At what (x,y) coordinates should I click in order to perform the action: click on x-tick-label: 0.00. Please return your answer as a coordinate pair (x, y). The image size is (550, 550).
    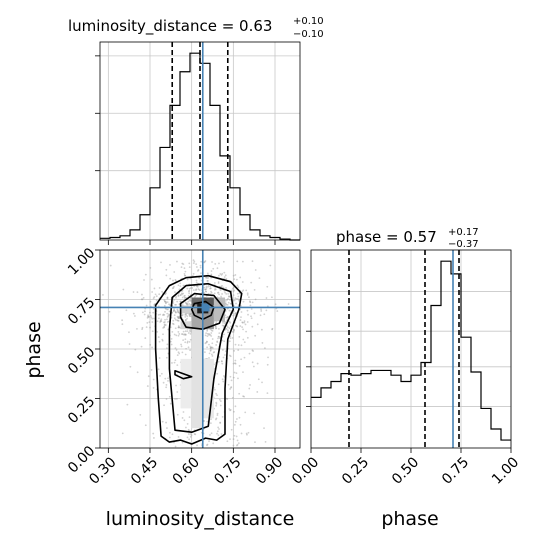
    Looking at the image, I should click on (305, 470).